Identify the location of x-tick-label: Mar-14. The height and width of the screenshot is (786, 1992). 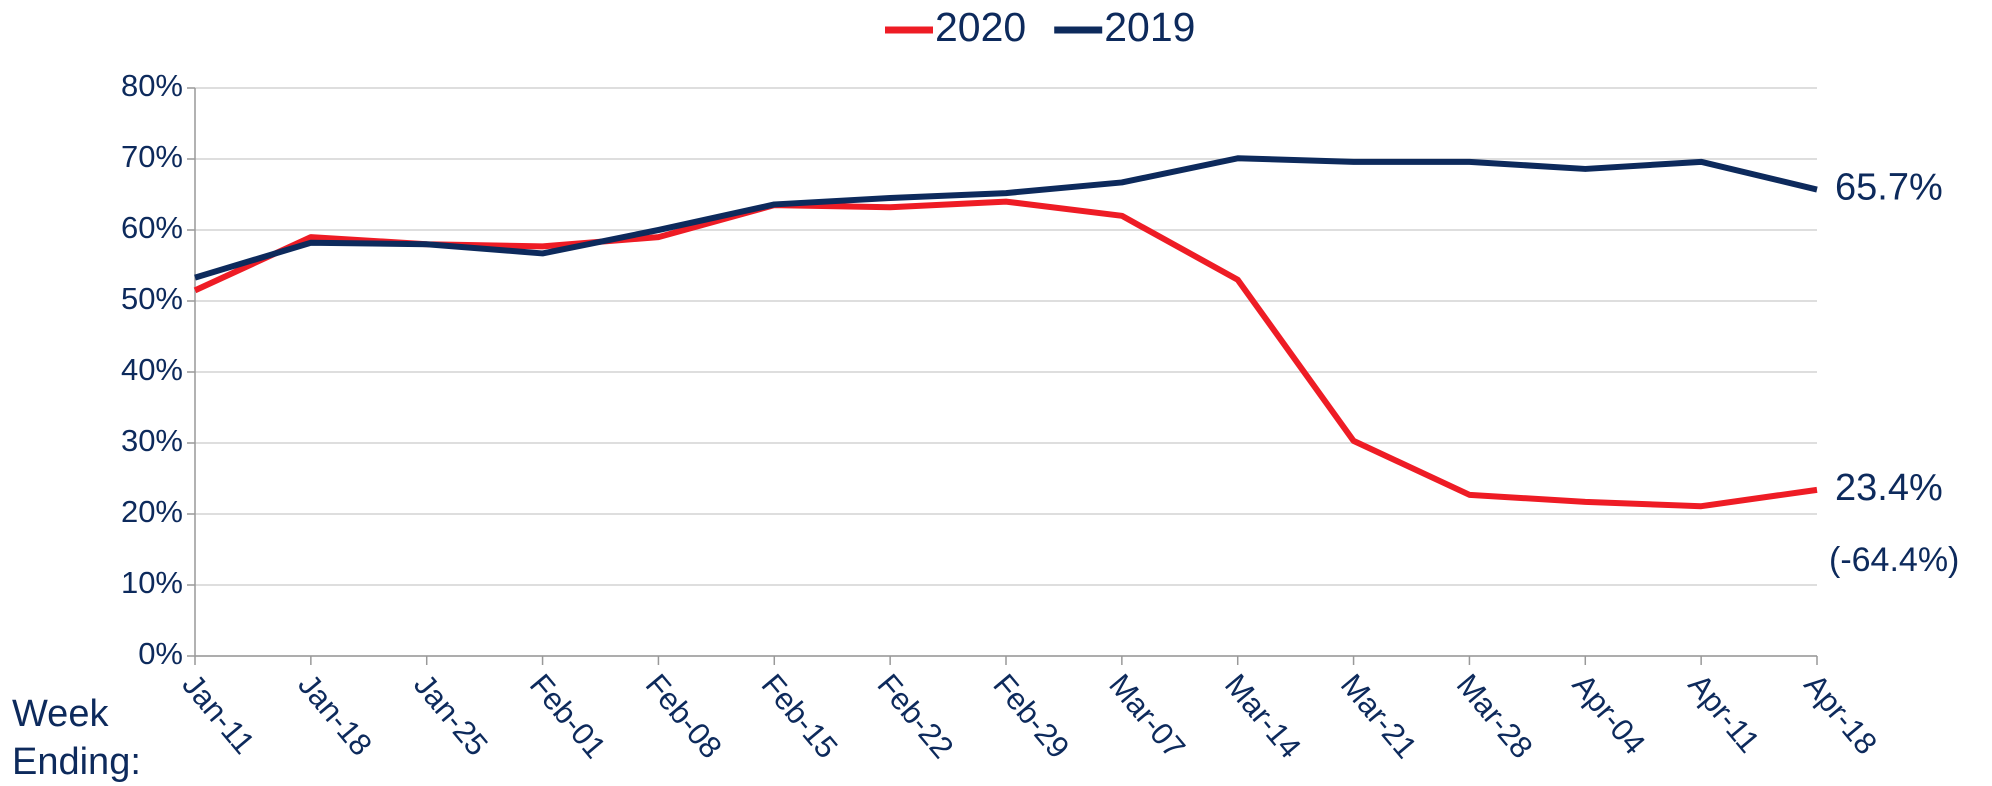
(1263, 716).